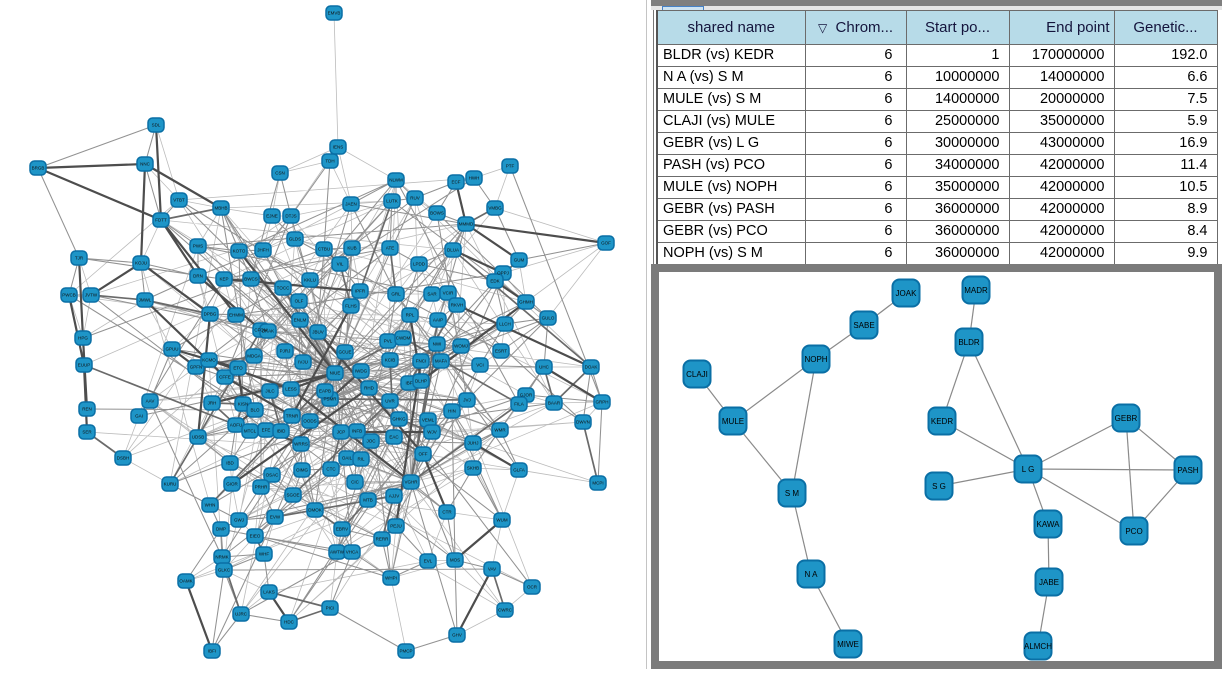 The height and width of the screenshot is (674, 1222). Describe the element at coordinates (419, 264) in the screenshot. I see `svg-text: LPDD` at that location.